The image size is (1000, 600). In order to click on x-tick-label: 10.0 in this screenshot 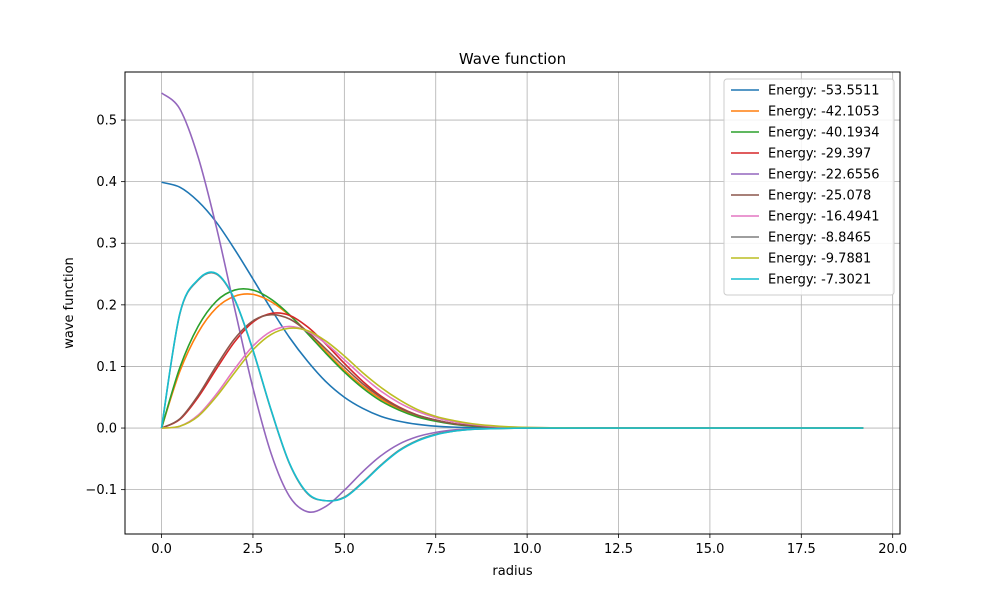, I will do `click(527, 549)`.